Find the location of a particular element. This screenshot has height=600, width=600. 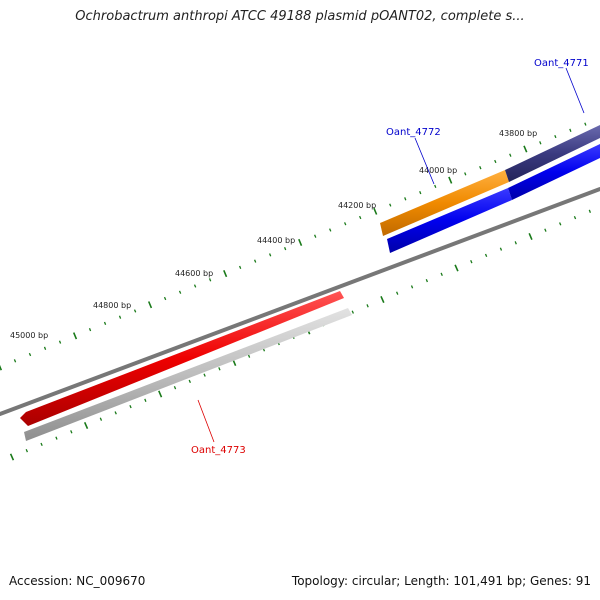

tick-label-44400: 44400 bp is located at coordinates (276, 240).